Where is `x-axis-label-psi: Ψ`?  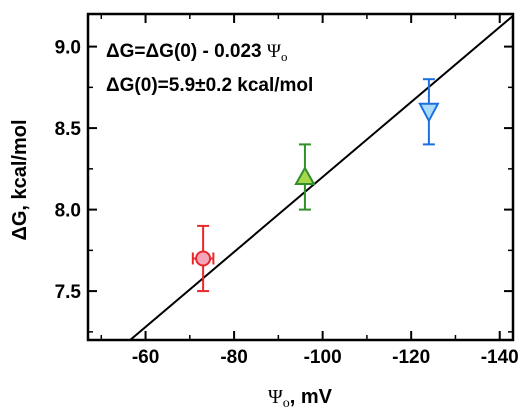
x-axis-label-psi: Ψ is located at coordinates (275, 397).